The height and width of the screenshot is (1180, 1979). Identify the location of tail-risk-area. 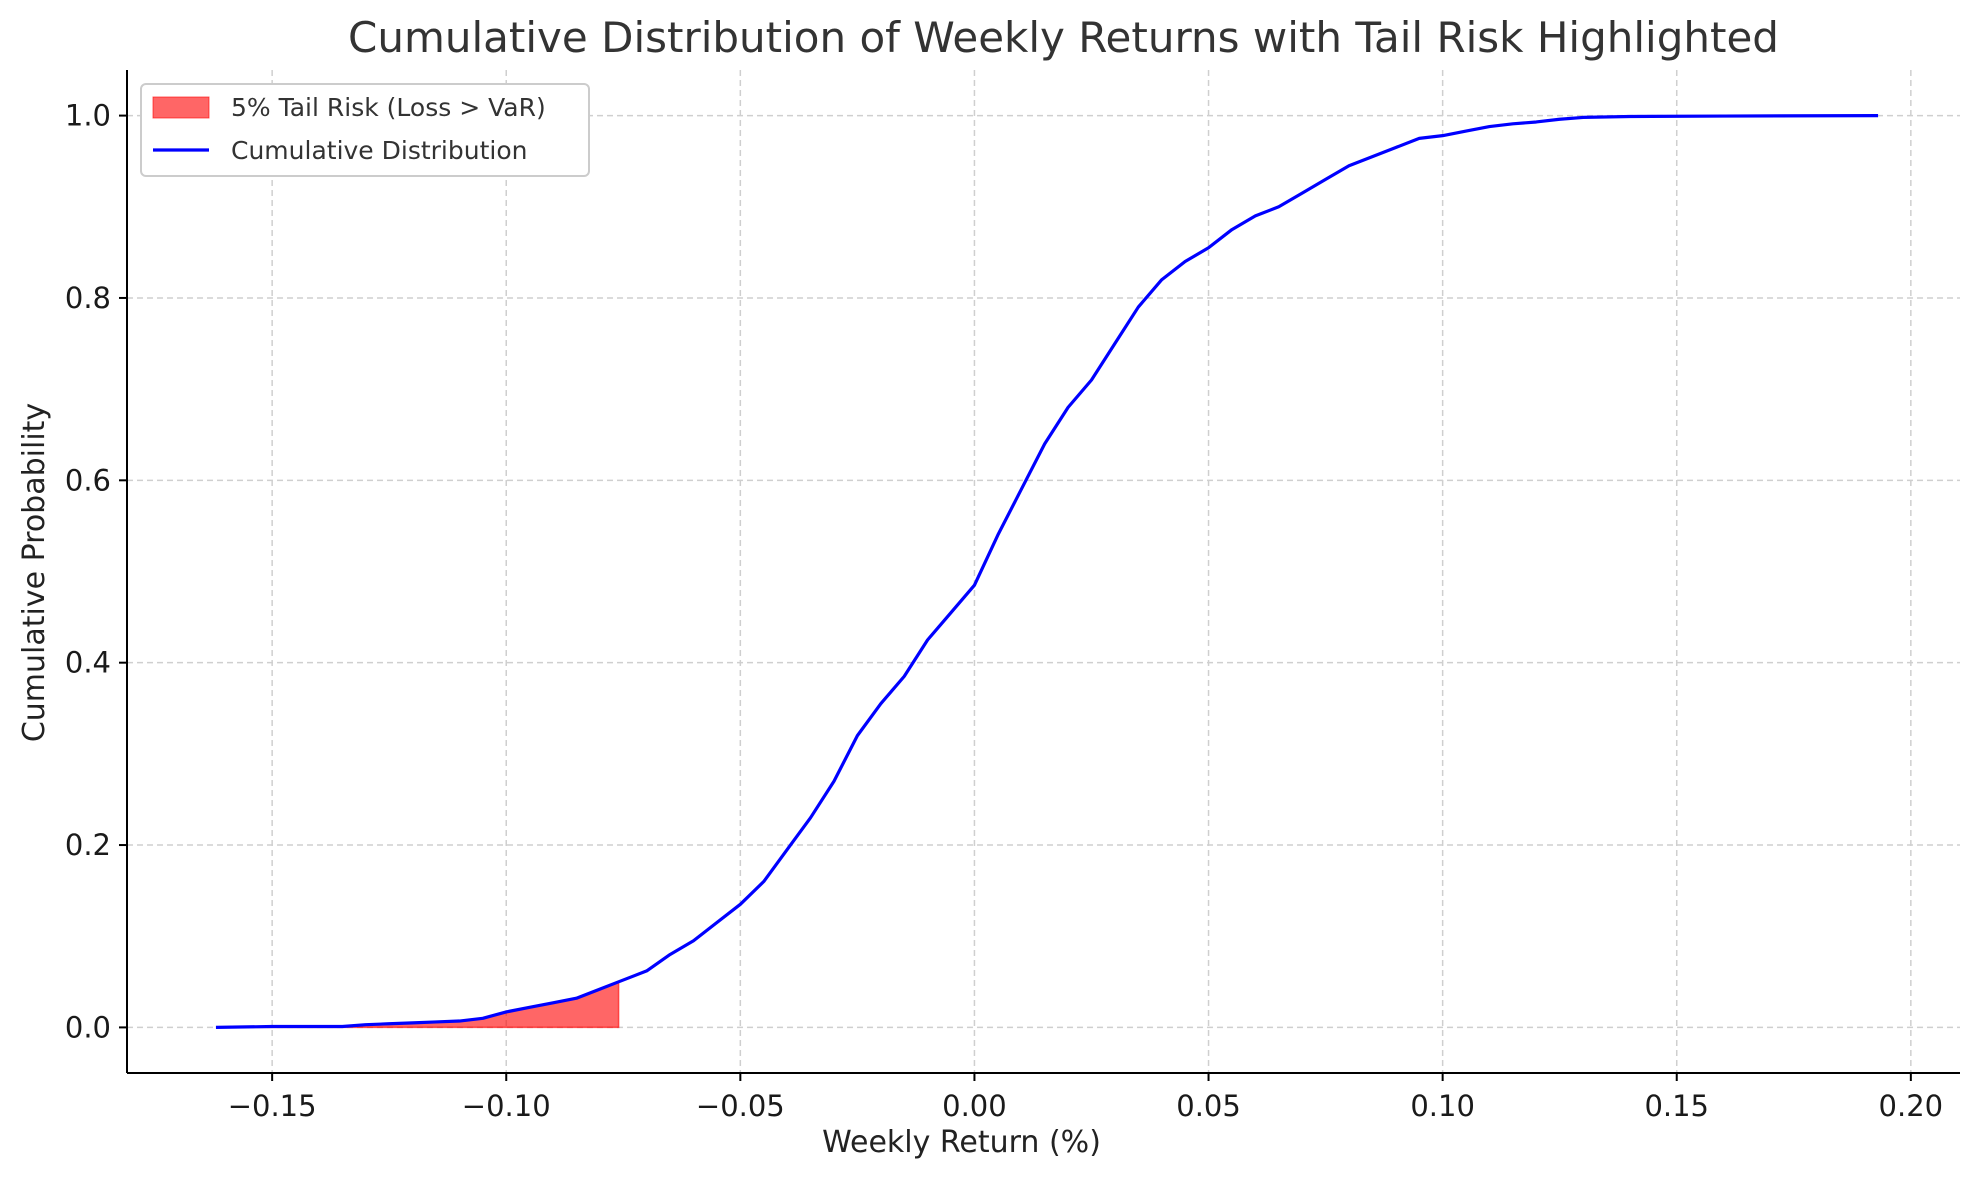
(417, 1004).